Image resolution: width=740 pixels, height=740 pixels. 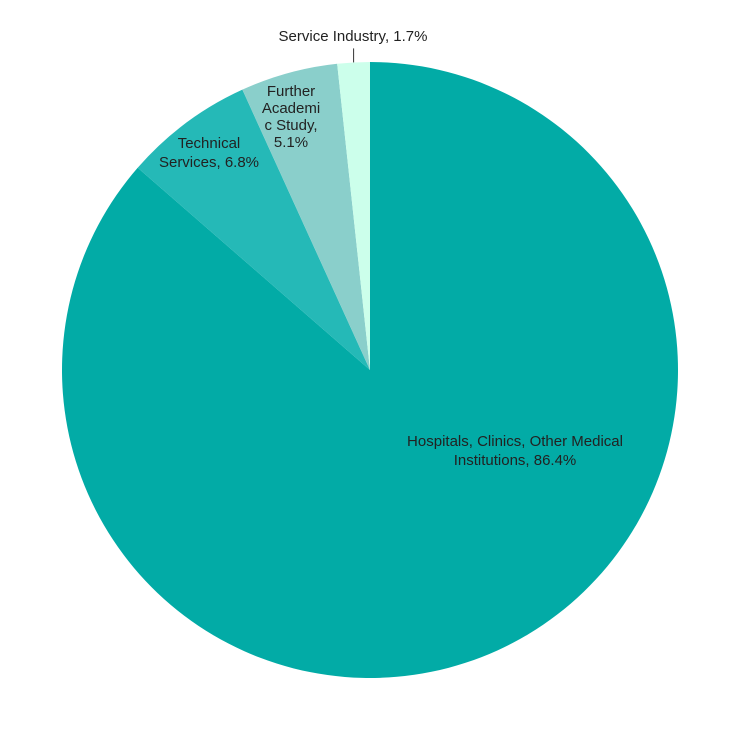 What do you see at coordinates (353, 216) in the screenshot?
I see `pie-slice-service-industry` at bounding box center [353, 216].